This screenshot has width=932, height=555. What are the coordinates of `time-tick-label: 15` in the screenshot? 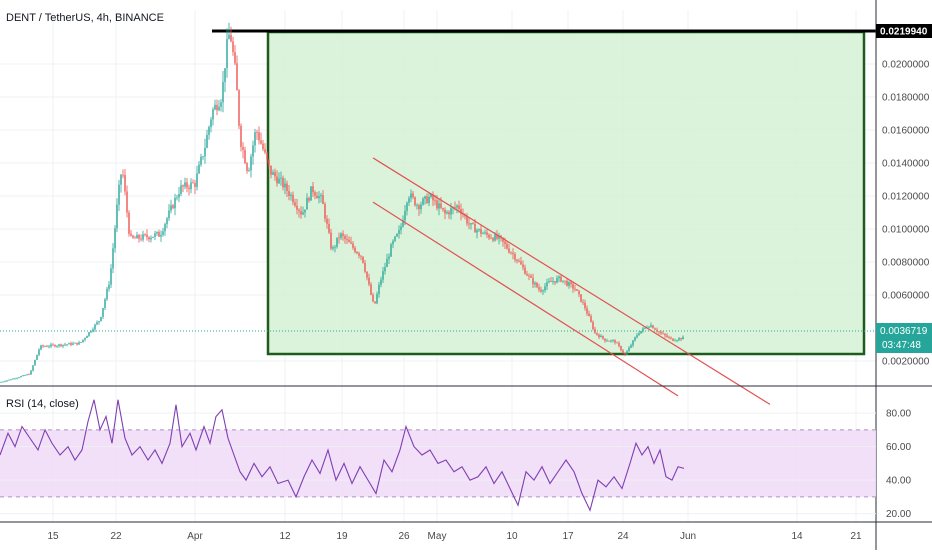 It's located at (53, 536).